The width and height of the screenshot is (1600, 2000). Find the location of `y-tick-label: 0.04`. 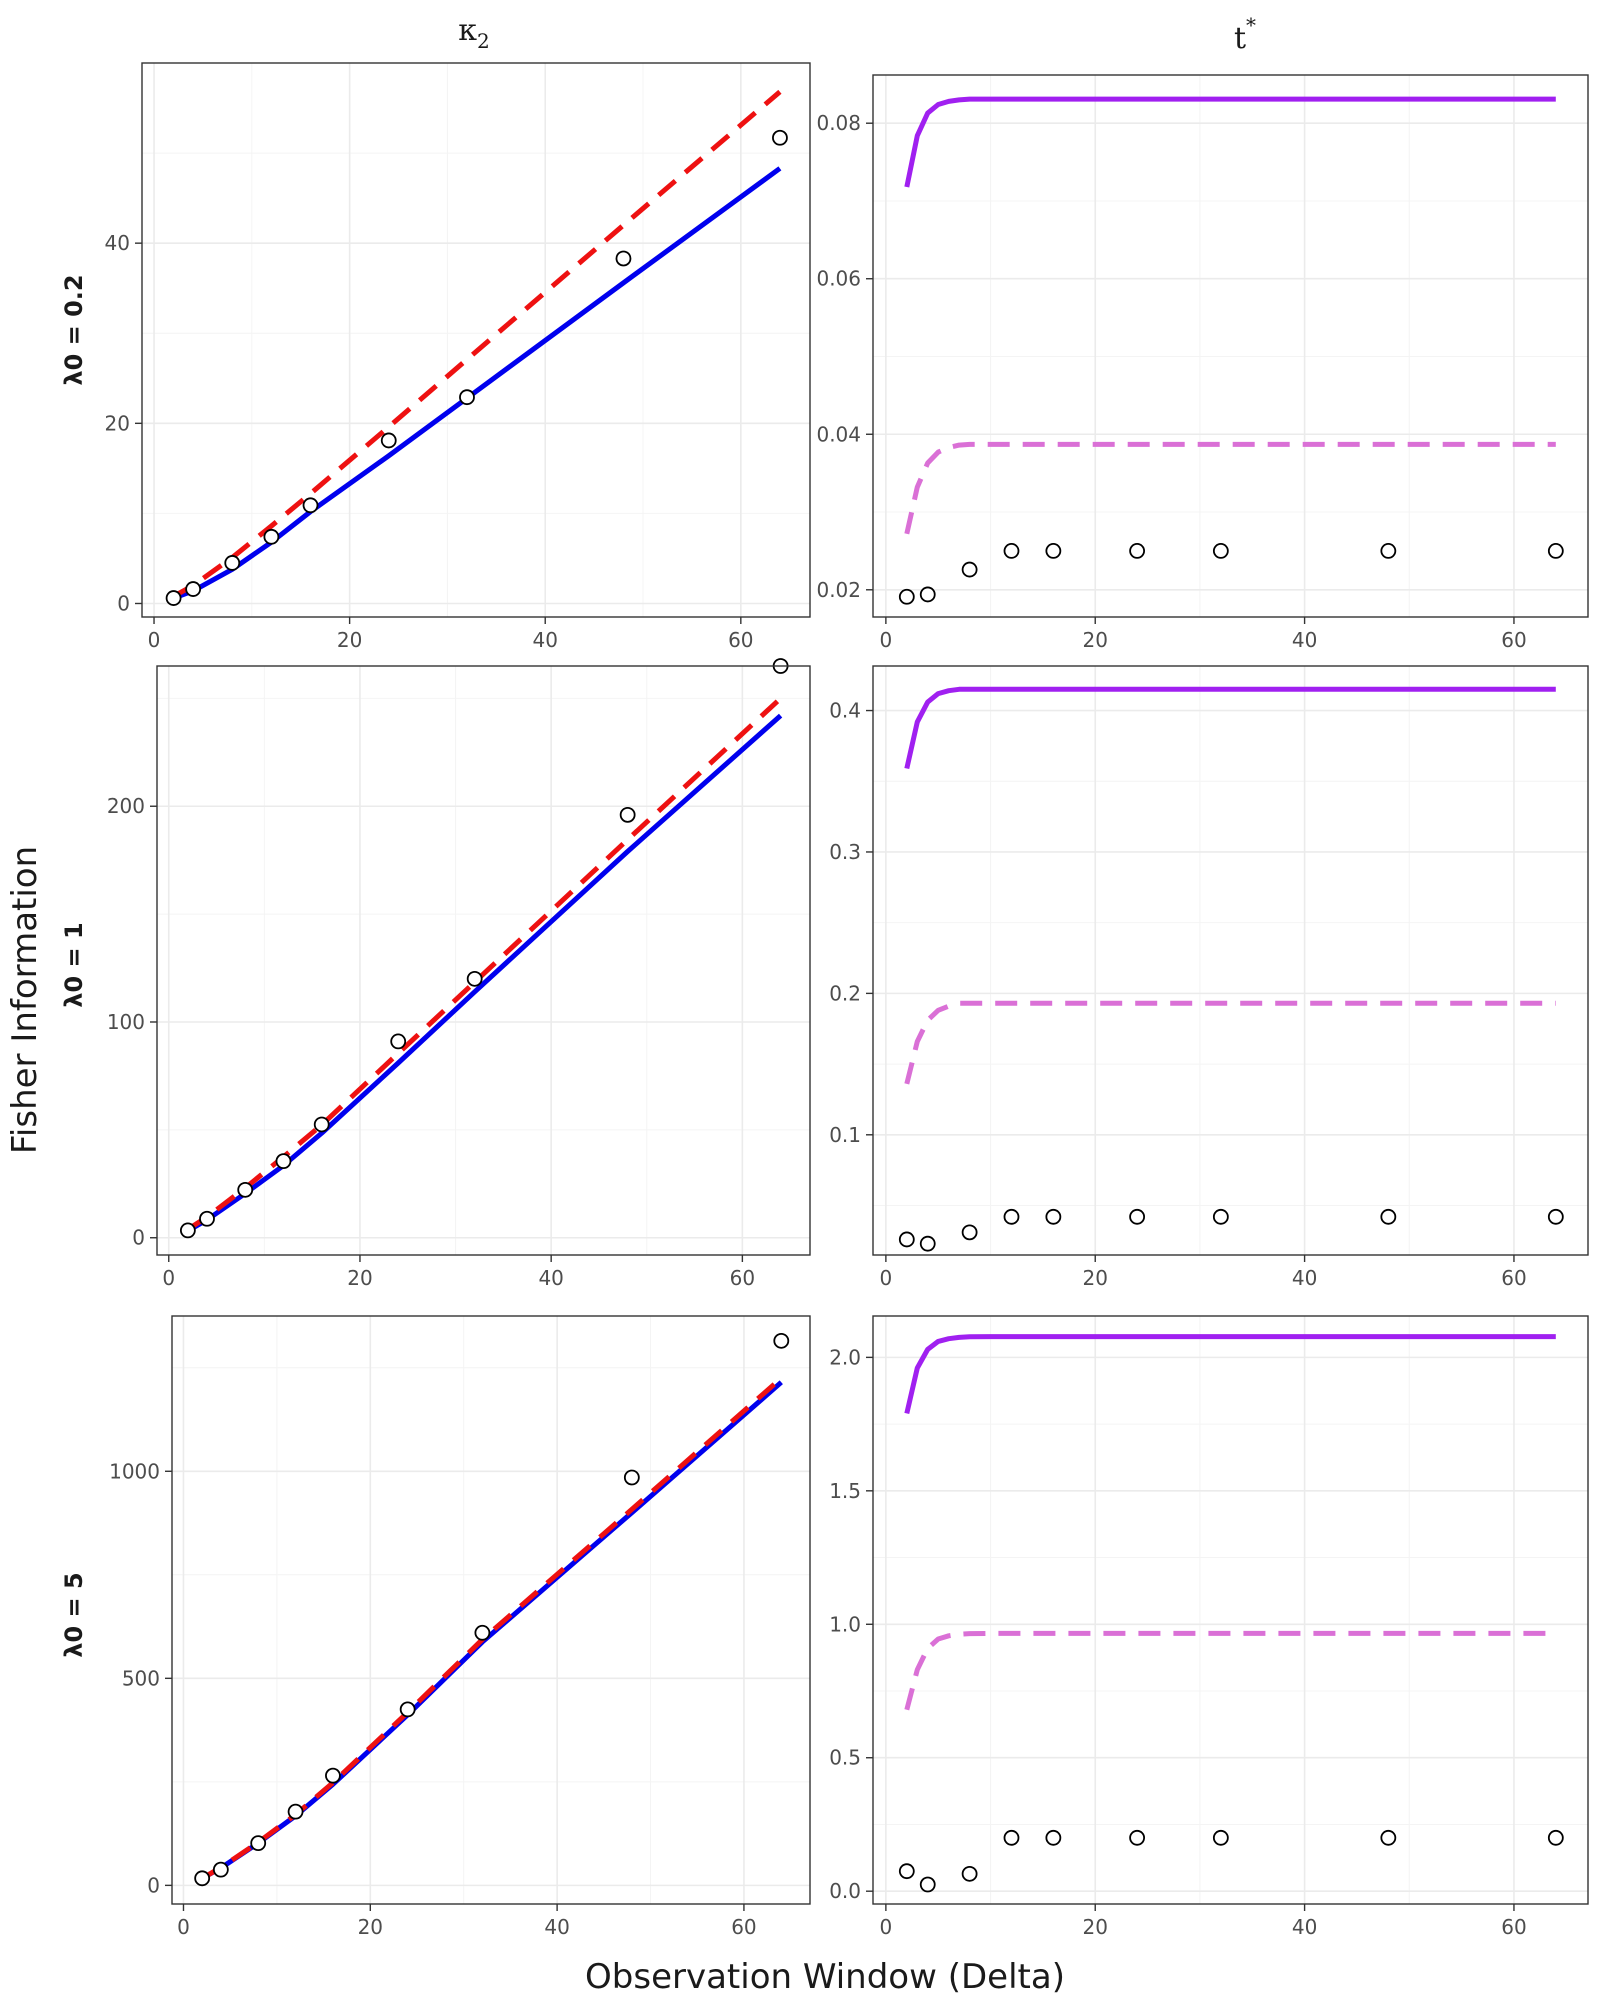

y-tick-label: 0.04 is located at coordinates (838, 434).